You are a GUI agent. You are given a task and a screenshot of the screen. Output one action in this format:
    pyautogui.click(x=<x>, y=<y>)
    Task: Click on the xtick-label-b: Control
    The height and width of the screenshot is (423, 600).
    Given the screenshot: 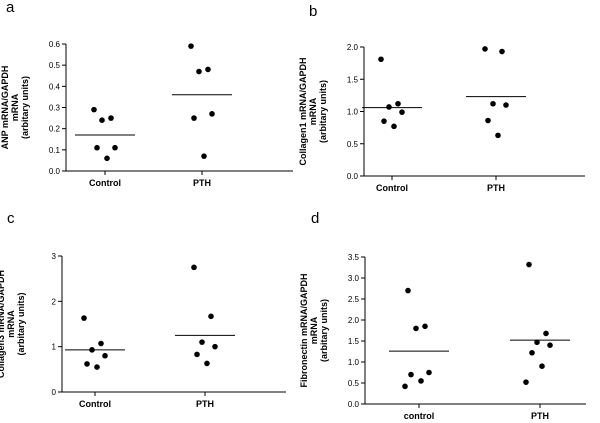 What is the action you would take?
    pyautogui.click(x=392, y=188)
    